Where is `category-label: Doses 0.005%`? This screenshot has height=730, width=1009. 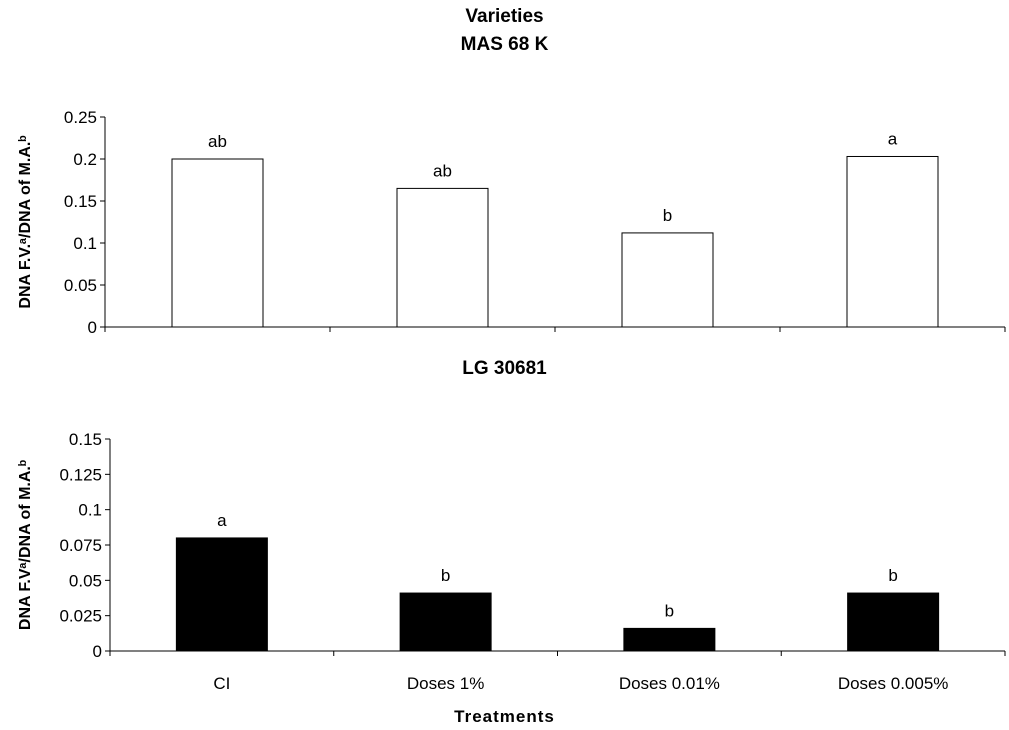 category-label: Doses 0.005% is located at coordinates (893, 683).